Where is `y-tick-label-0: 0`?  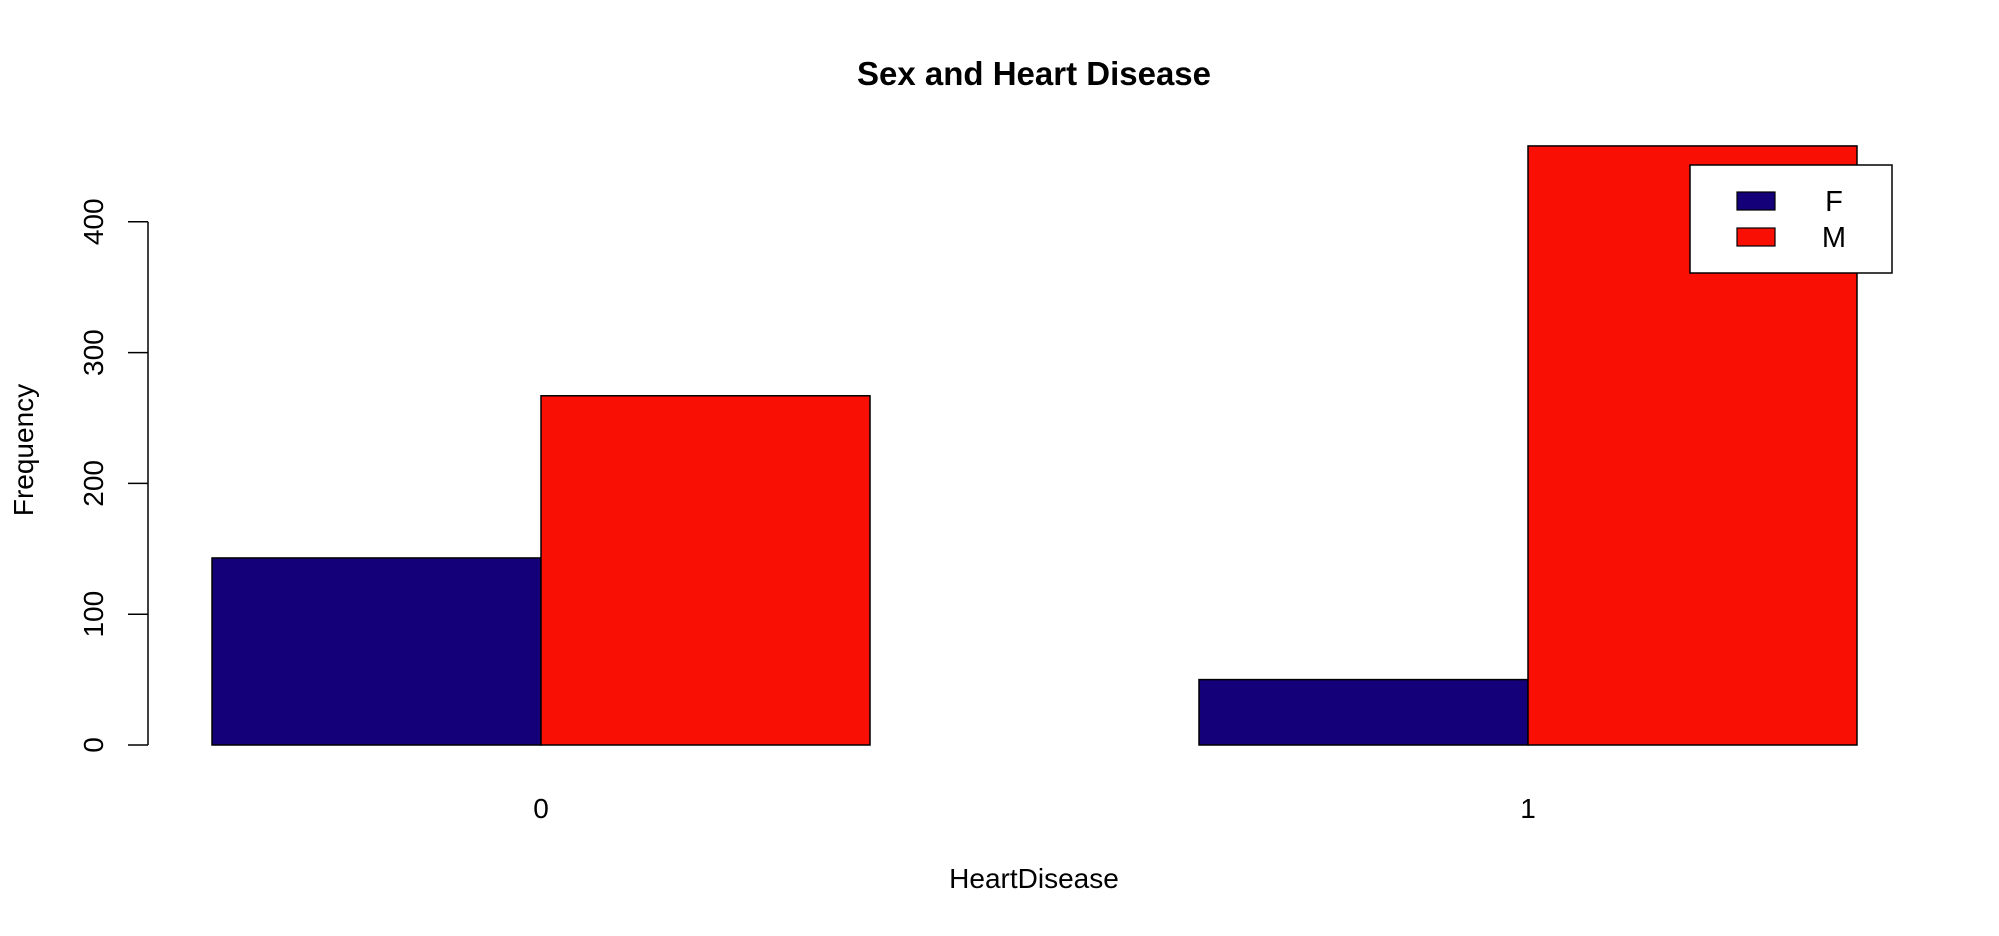 y-tick-label-0: 0 is located at coordinates (93, 745).